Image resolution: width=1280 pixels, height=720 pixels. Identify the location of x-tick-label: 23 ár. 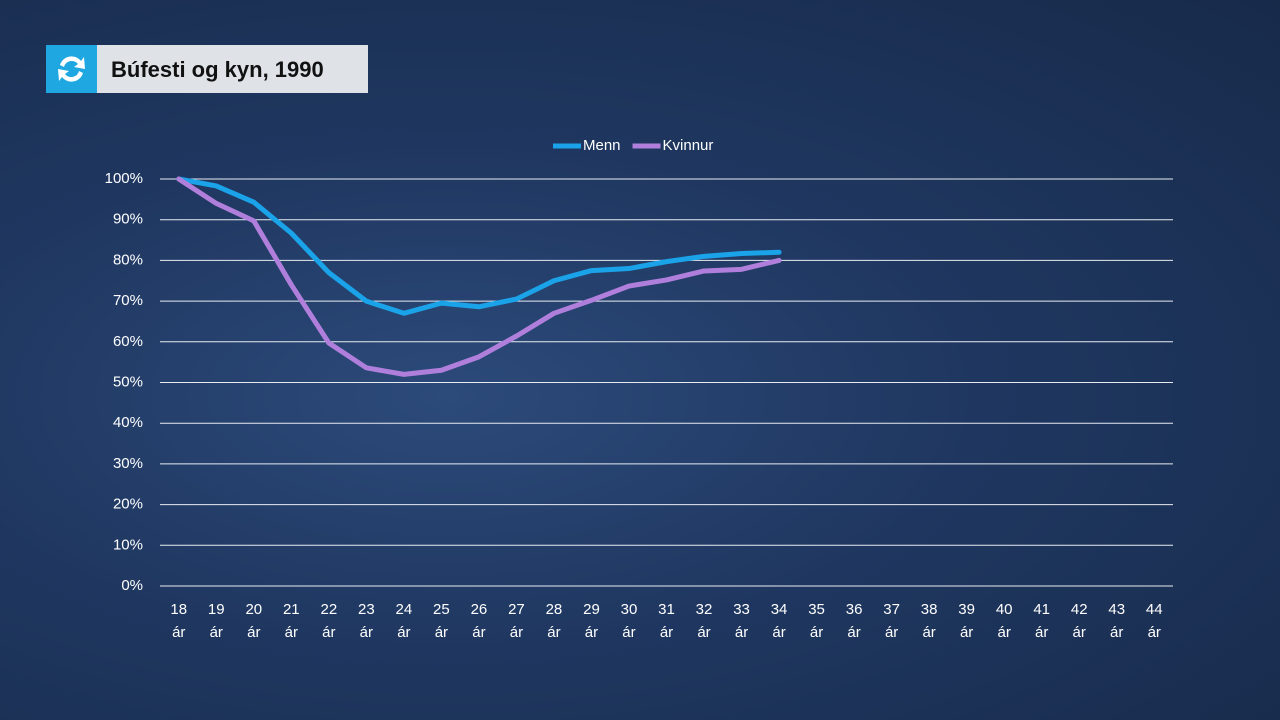
(366, 621).